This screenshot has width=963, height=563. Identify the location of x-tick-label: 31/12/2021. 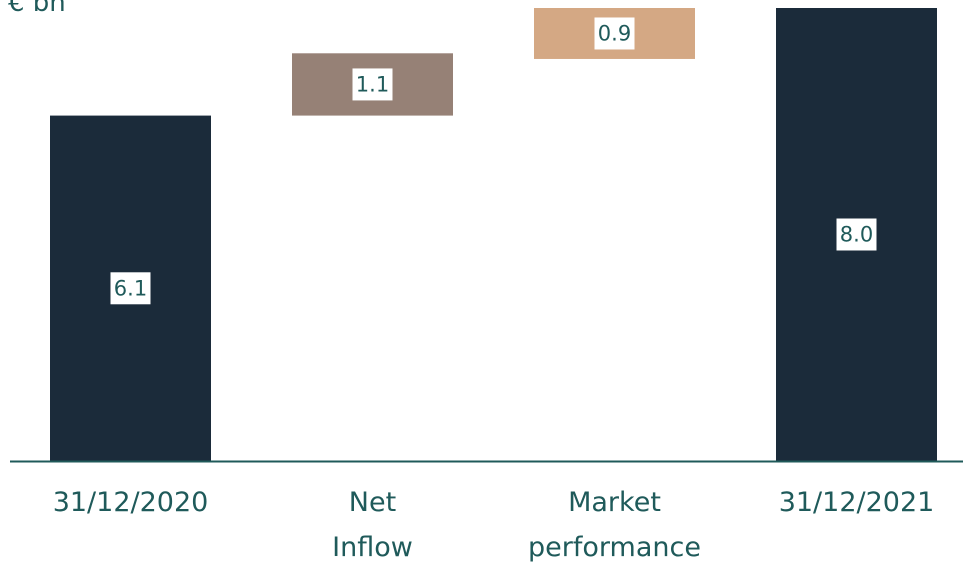
(857, 502).